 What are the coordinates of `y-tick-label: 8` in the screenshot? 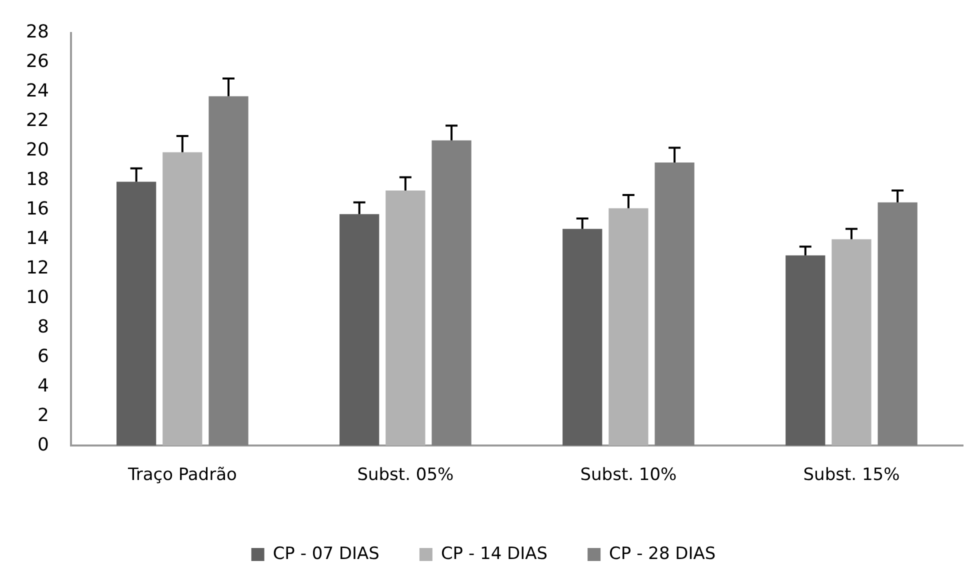 It's located at (43, 327).